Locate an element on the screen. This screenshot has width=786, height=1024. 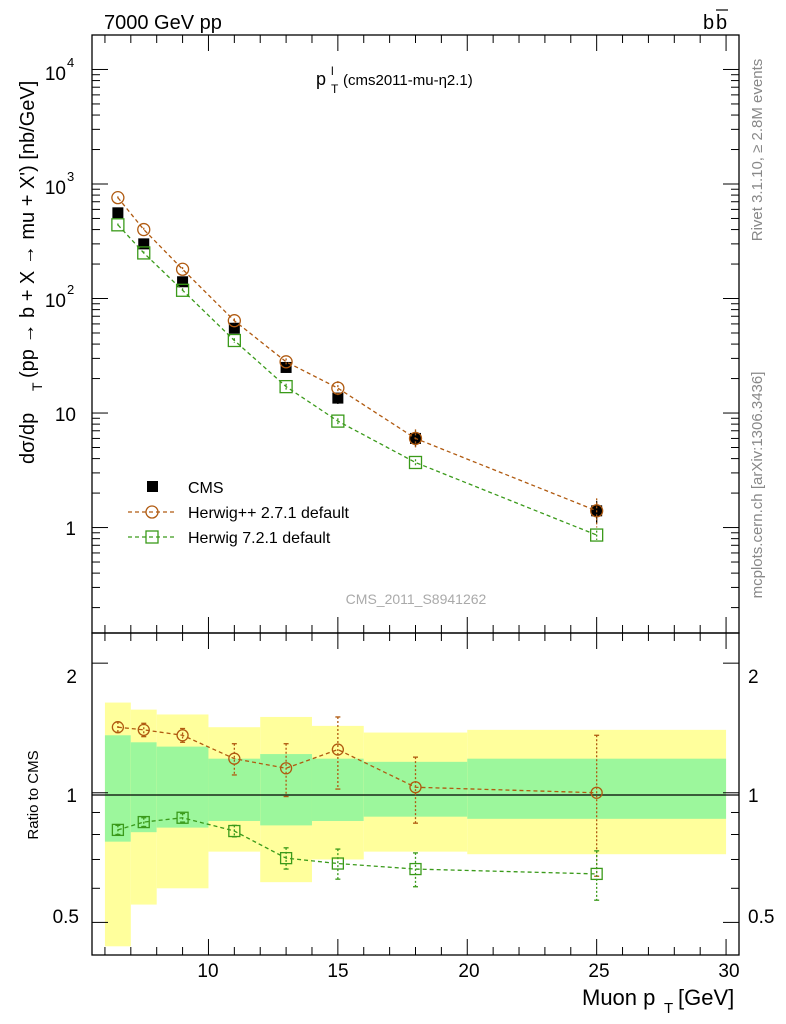
legend-entry-herwigpp: Herwig++ 2.7.1 default is located at coordinates (239, 513).